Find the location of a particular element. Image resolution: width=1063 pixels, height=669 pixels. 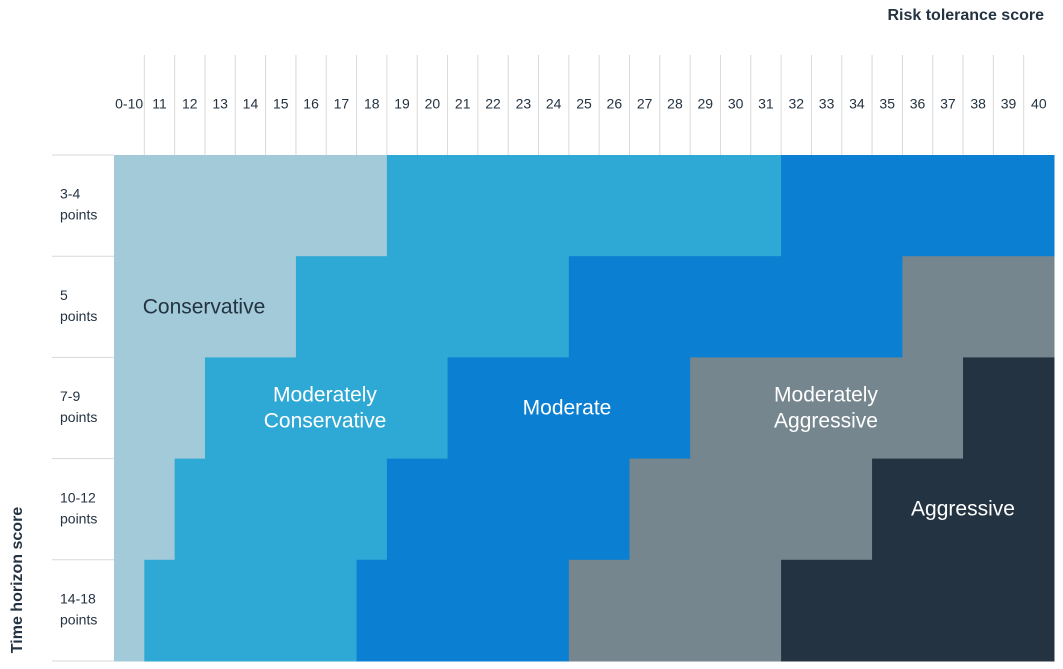

column-label: 0-10 is located at coordinates (129, 104).